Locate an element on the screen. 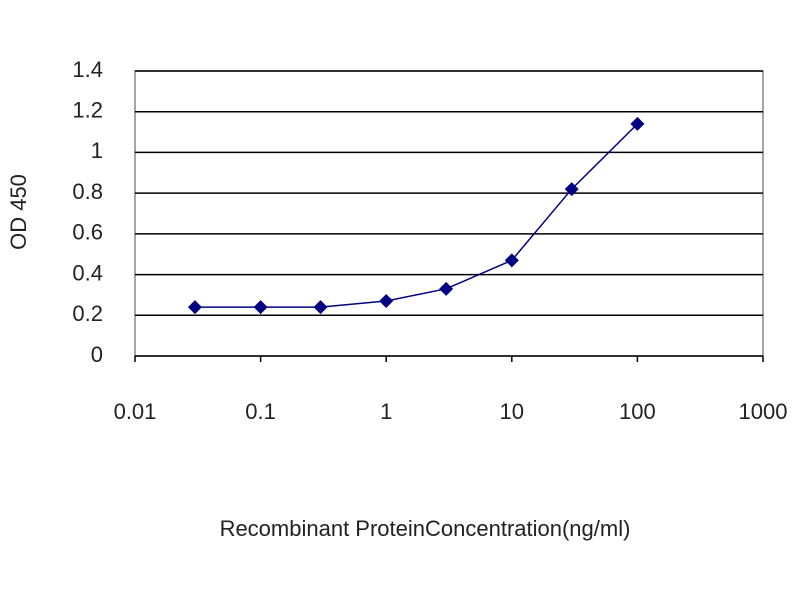 The image size is (800, 600). x-tick-label: 0.01 is located at coordinates (135, 411).